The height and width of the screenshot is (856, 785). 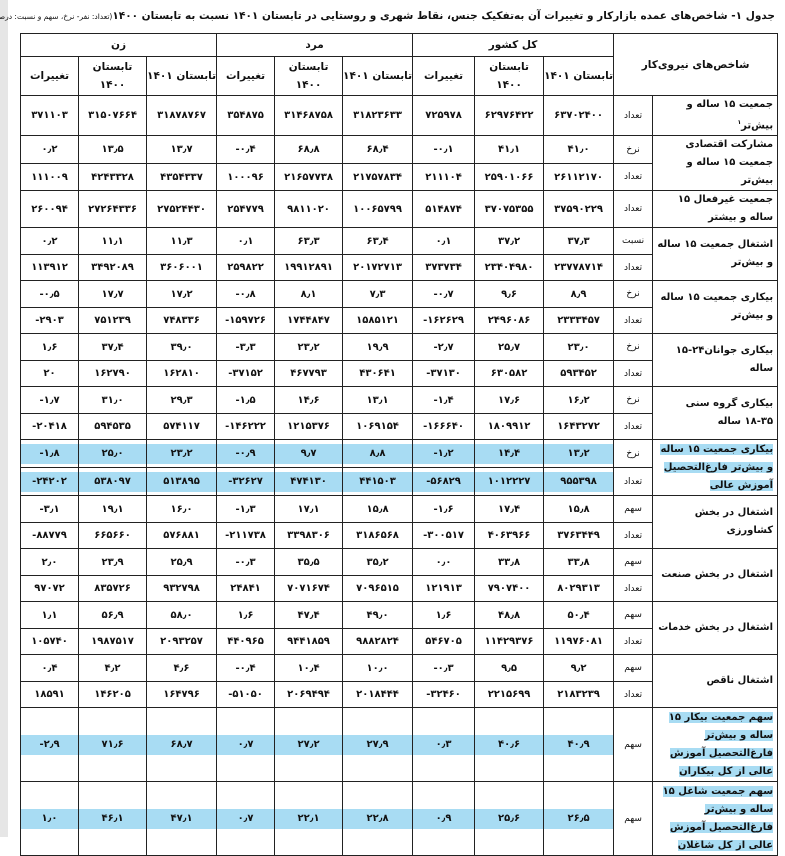 I want to click on subcol-header-total-1: تابستان ۱۴۰۰, so click(x=509, y=76).